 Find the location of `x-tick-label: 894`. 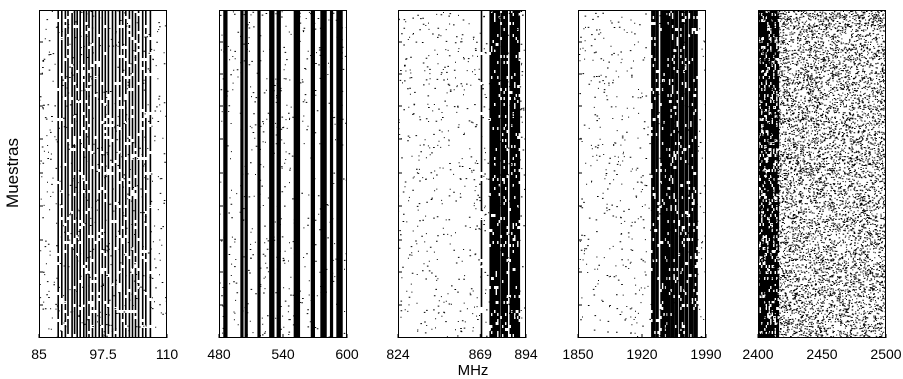

x-tick-label: 894 is located at coordinates (526, 354).